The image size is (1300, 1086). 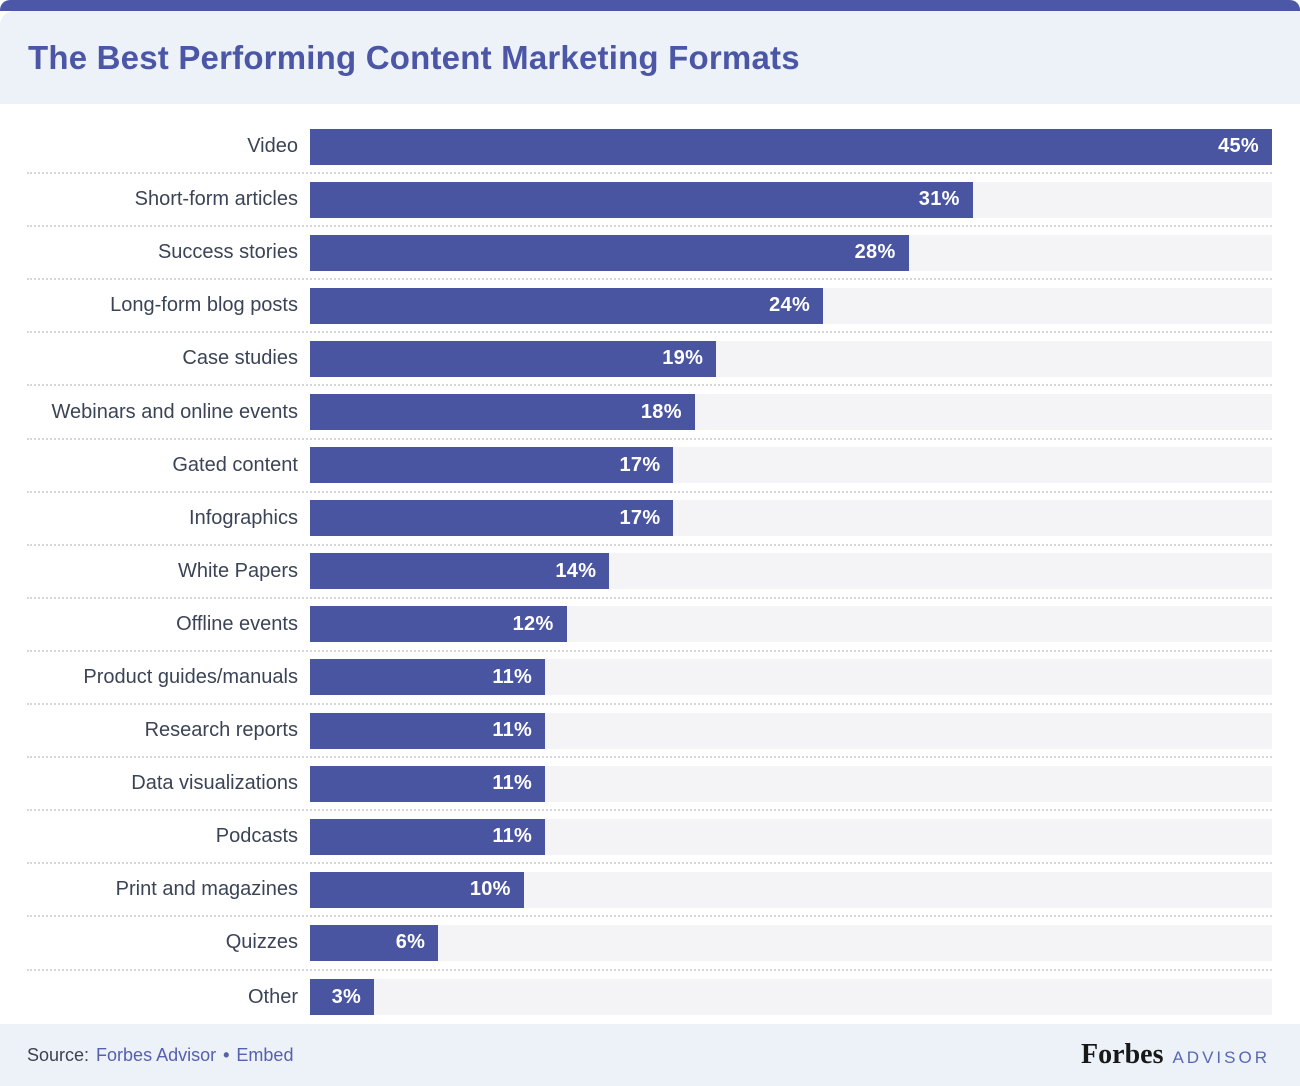 What do you see at coordinates (576, 570) in the screenshot?
I see `value-label: 14%` at bounding box center [576, 570].